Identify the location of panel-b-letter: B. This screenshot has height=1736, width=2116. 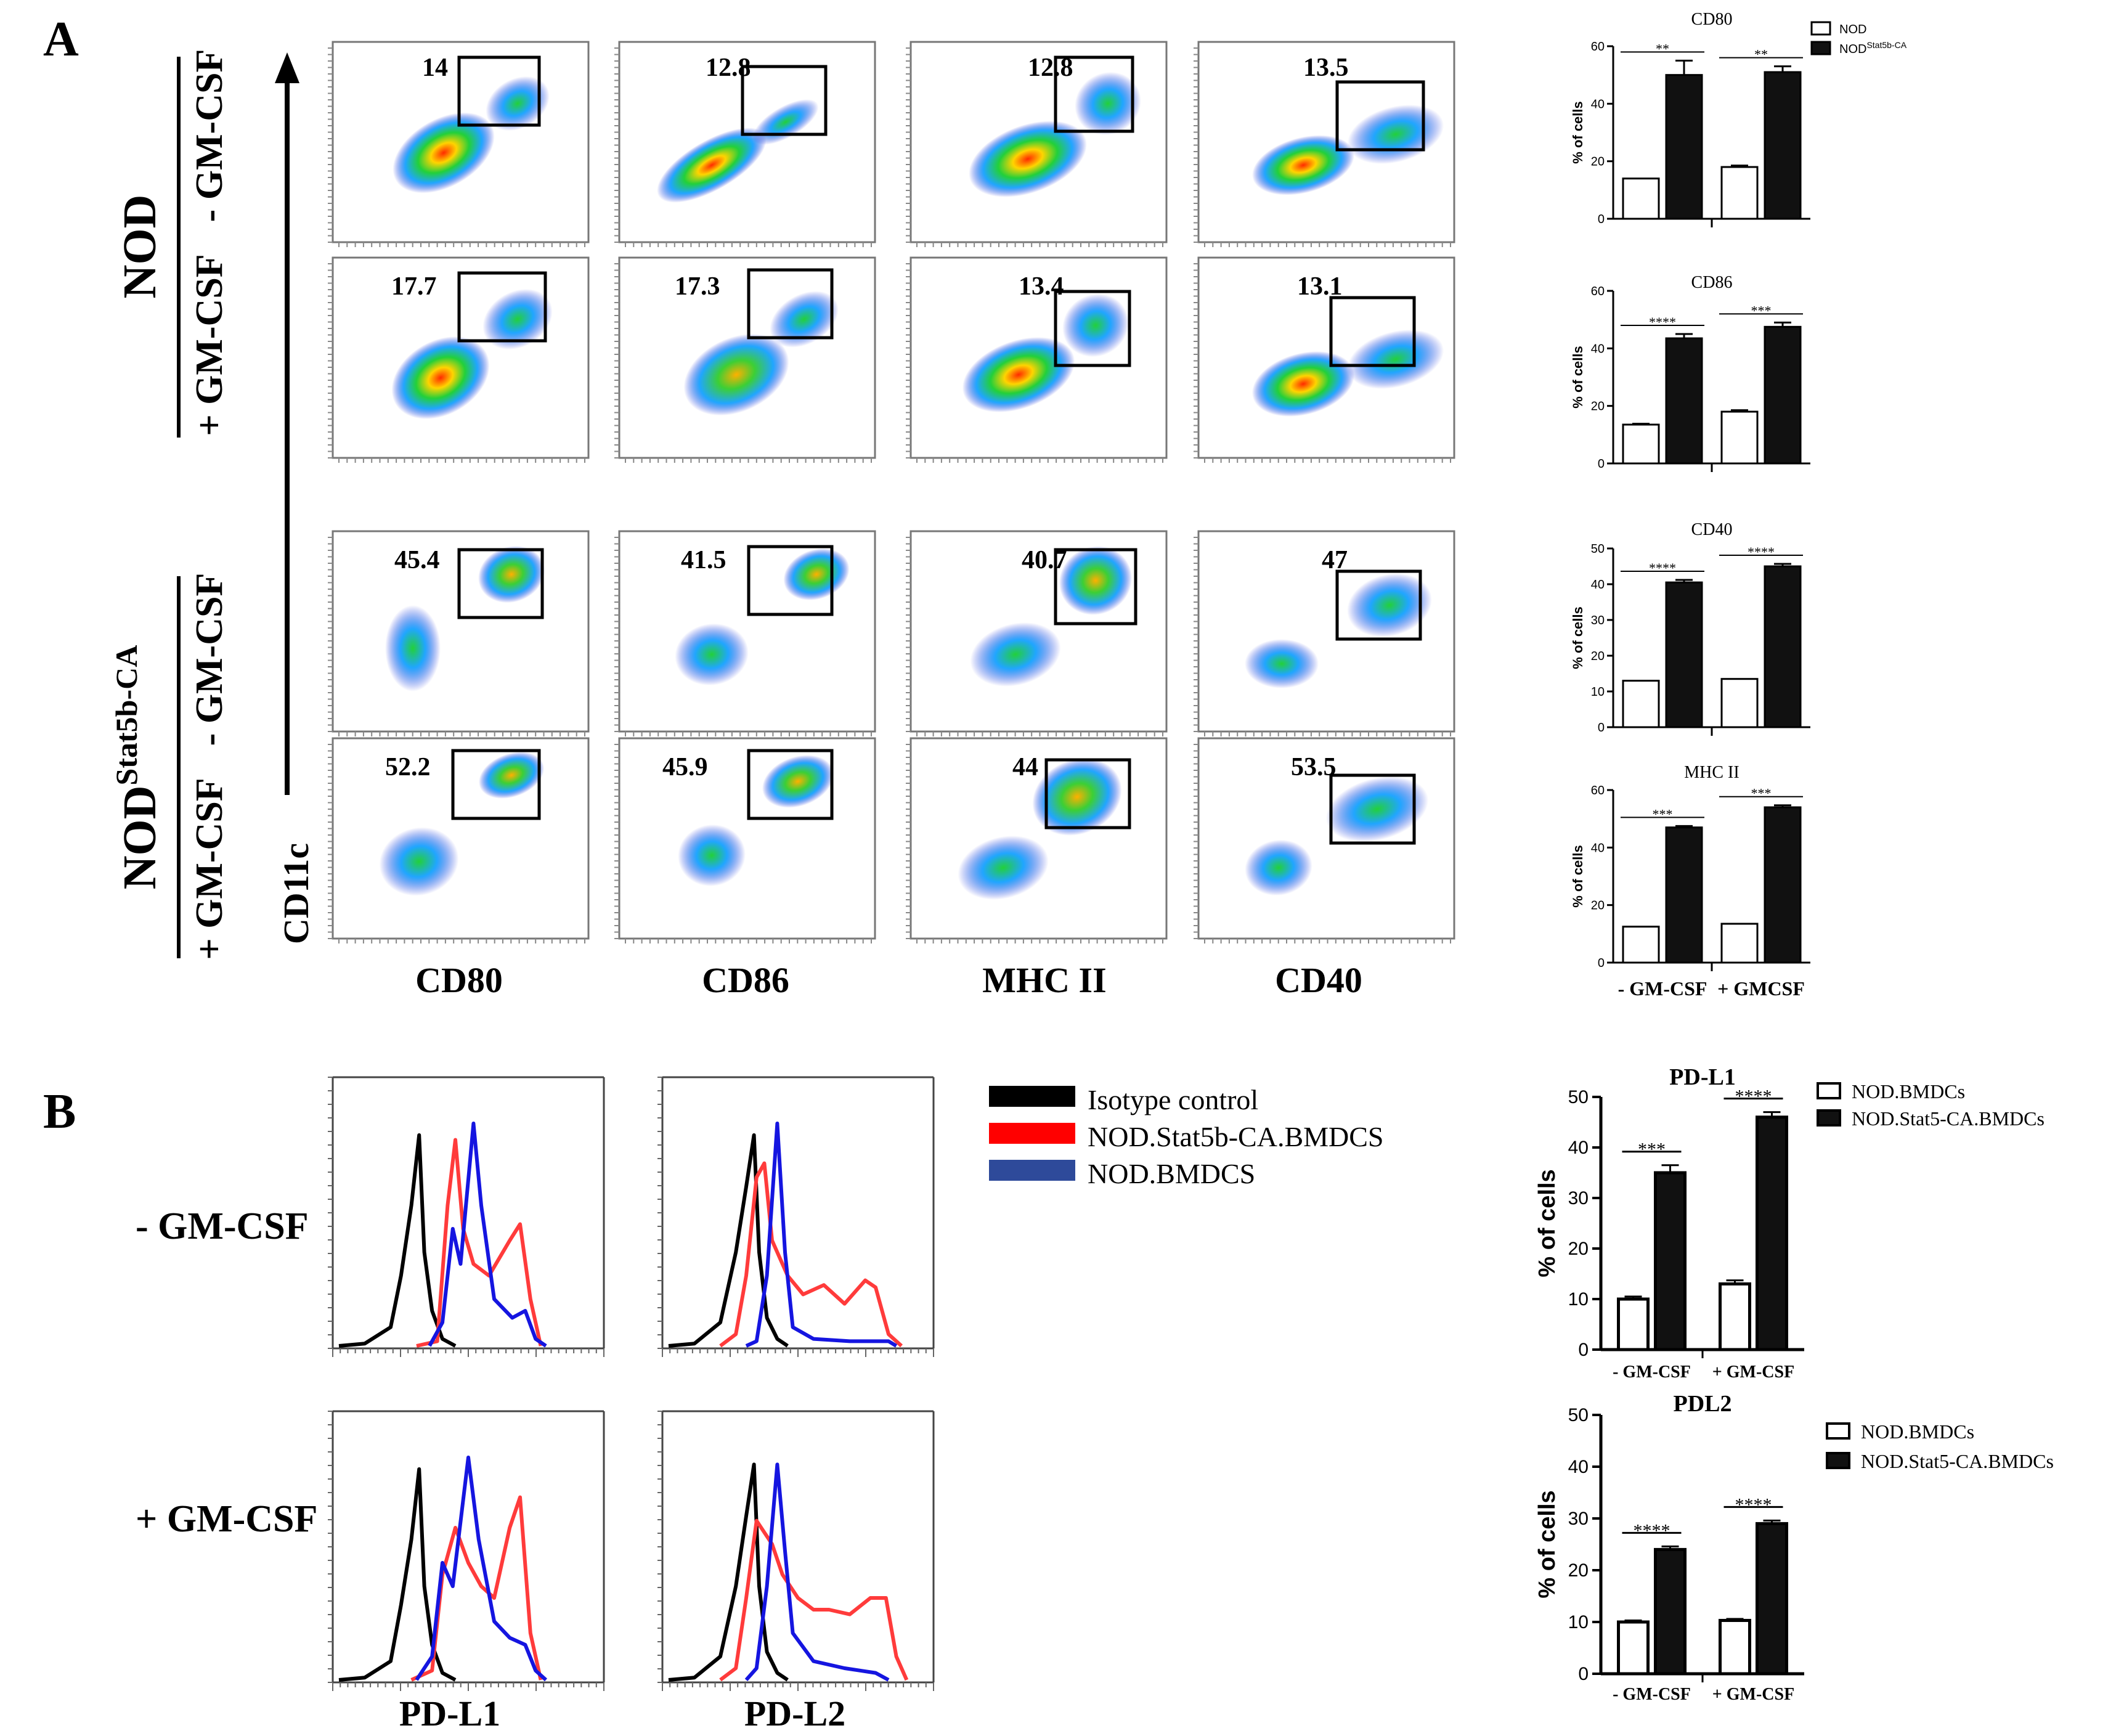
(60, 1112).